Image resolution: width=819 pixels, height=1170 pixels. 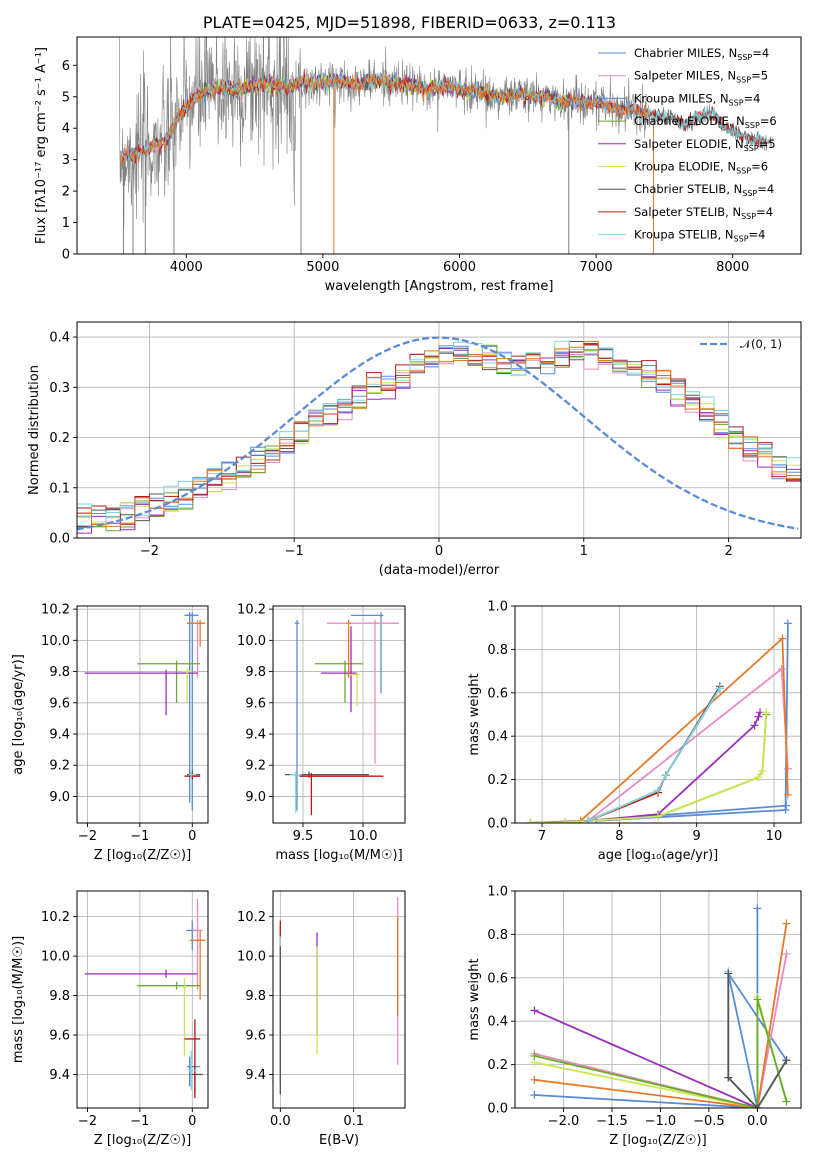 I want to click on model-spectrum-line, so click(x=385, y=119).